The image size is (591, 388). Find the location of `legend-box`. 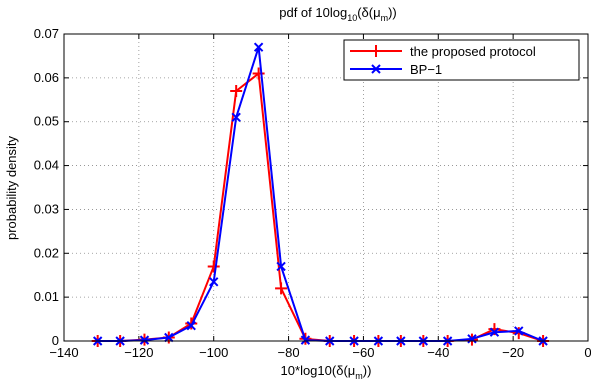

legend-box is located at coordinates (461, 60).